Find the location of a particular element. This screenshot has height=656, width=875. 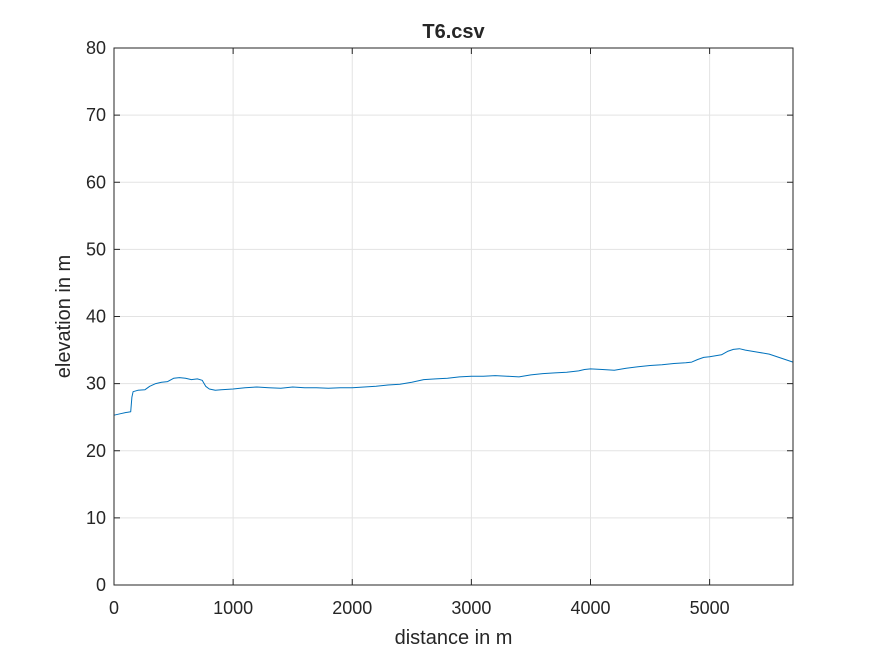

y-tick-label: 80 is located at coordinates (96, 48).